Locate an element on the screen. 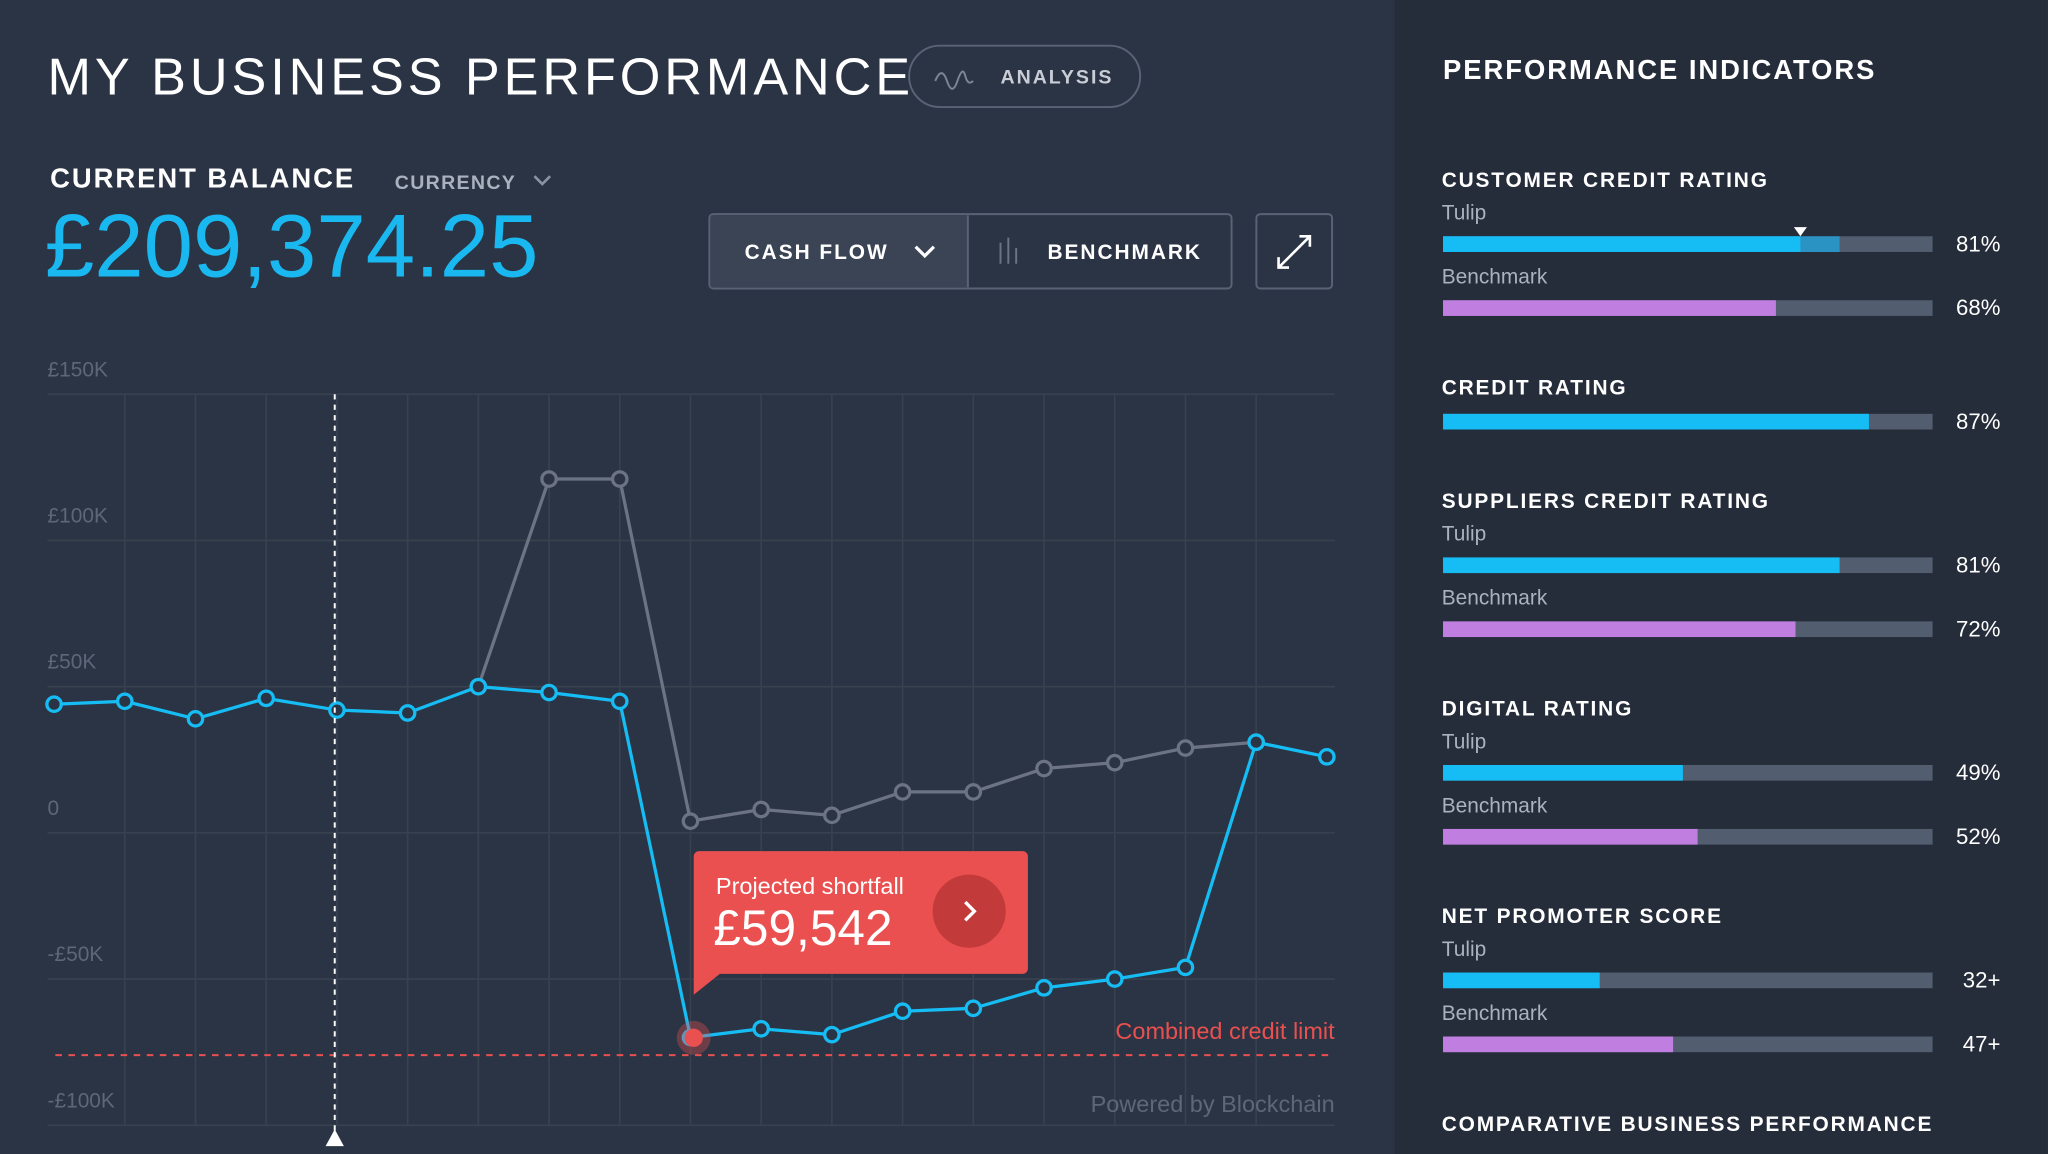 The width and height of the screenshot is (2048, 1154). y-tick-label: -£100K is located at coordinates (81, 1100).